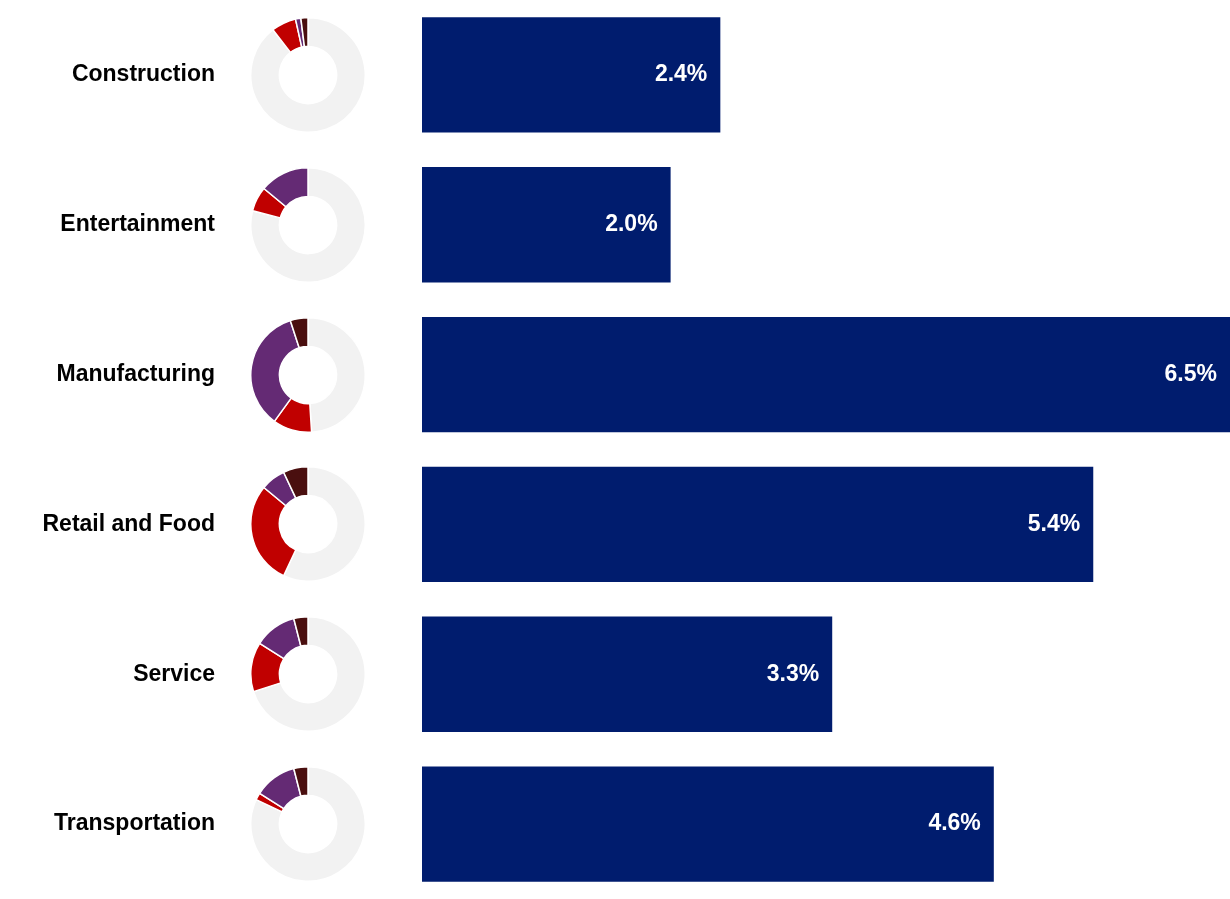 The width and height of the screenshot is (1230, 899). What do you see at coordinates (134, 822) in the screenshot?
I see `y-tick-label: Transportation` at bounding box center [134, 822].